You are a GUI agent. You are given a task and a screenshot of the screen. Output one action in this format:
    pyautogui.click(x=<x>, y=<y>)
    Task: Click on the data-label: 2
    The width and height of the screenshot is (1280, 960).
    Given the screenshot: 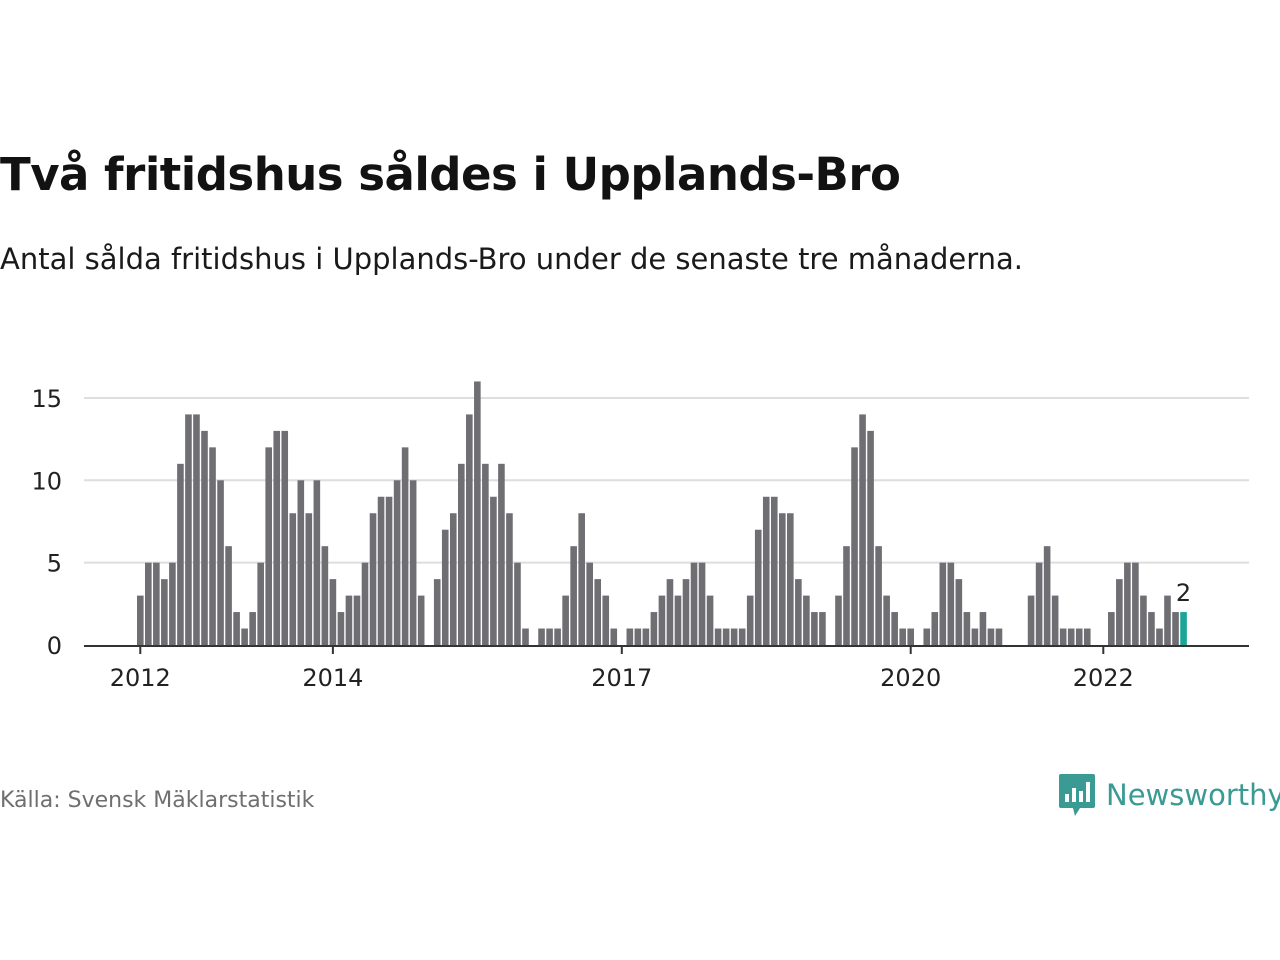 What is the action you would take?
    pyautogui.click(x=1183, y=593)
    